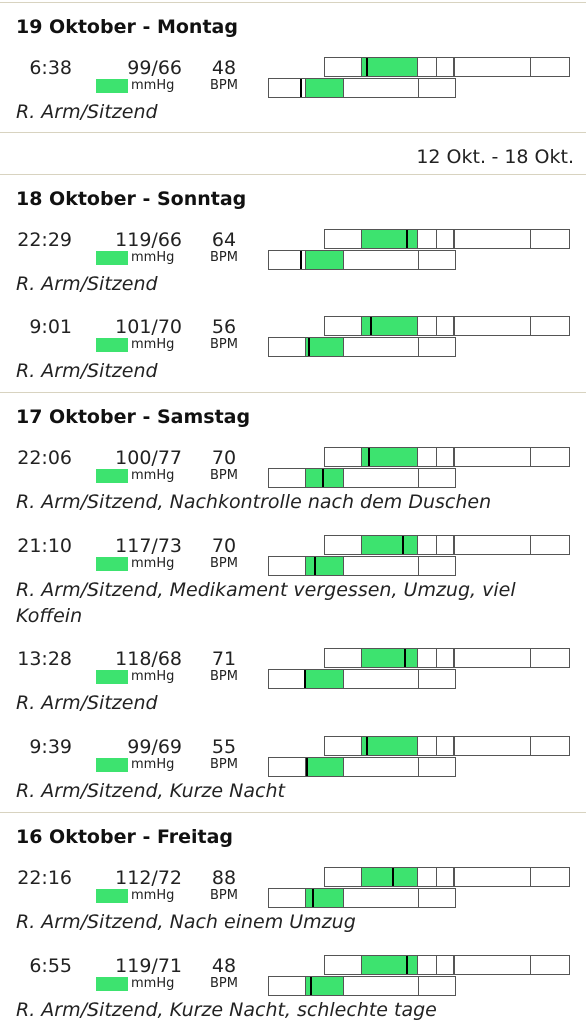 The height and width of the screenshot is (1035, 586). I want to click on measurement-entry: 13:28 118/68 mmHg 71 BPM R. Arm/Sitzend, so click(293, 688).